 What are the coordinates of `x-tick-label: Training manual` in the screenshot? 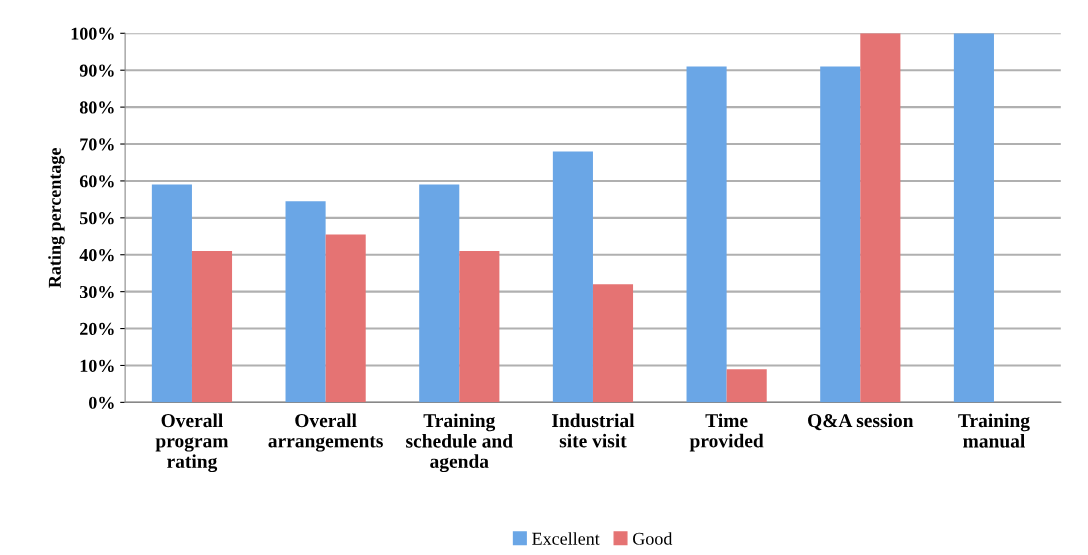 It's located at (994, 430).